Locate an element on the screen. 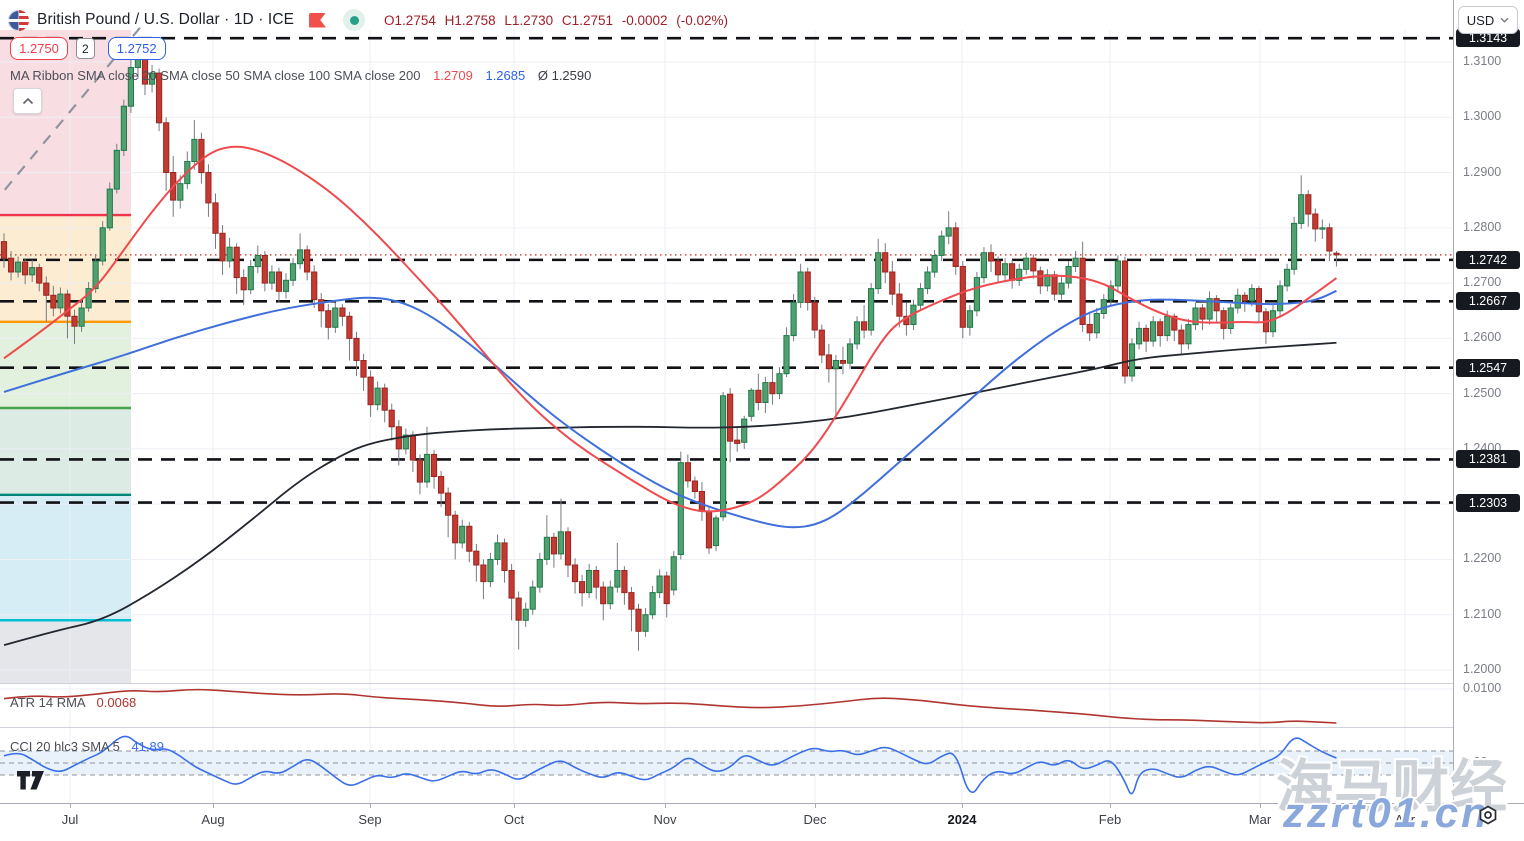 Image resolution: width=1524 pixels, height=841 pixels. cci-legend: CCI 20 hlc3 SMA 5 41.89 is located at coordinates (87, 746).